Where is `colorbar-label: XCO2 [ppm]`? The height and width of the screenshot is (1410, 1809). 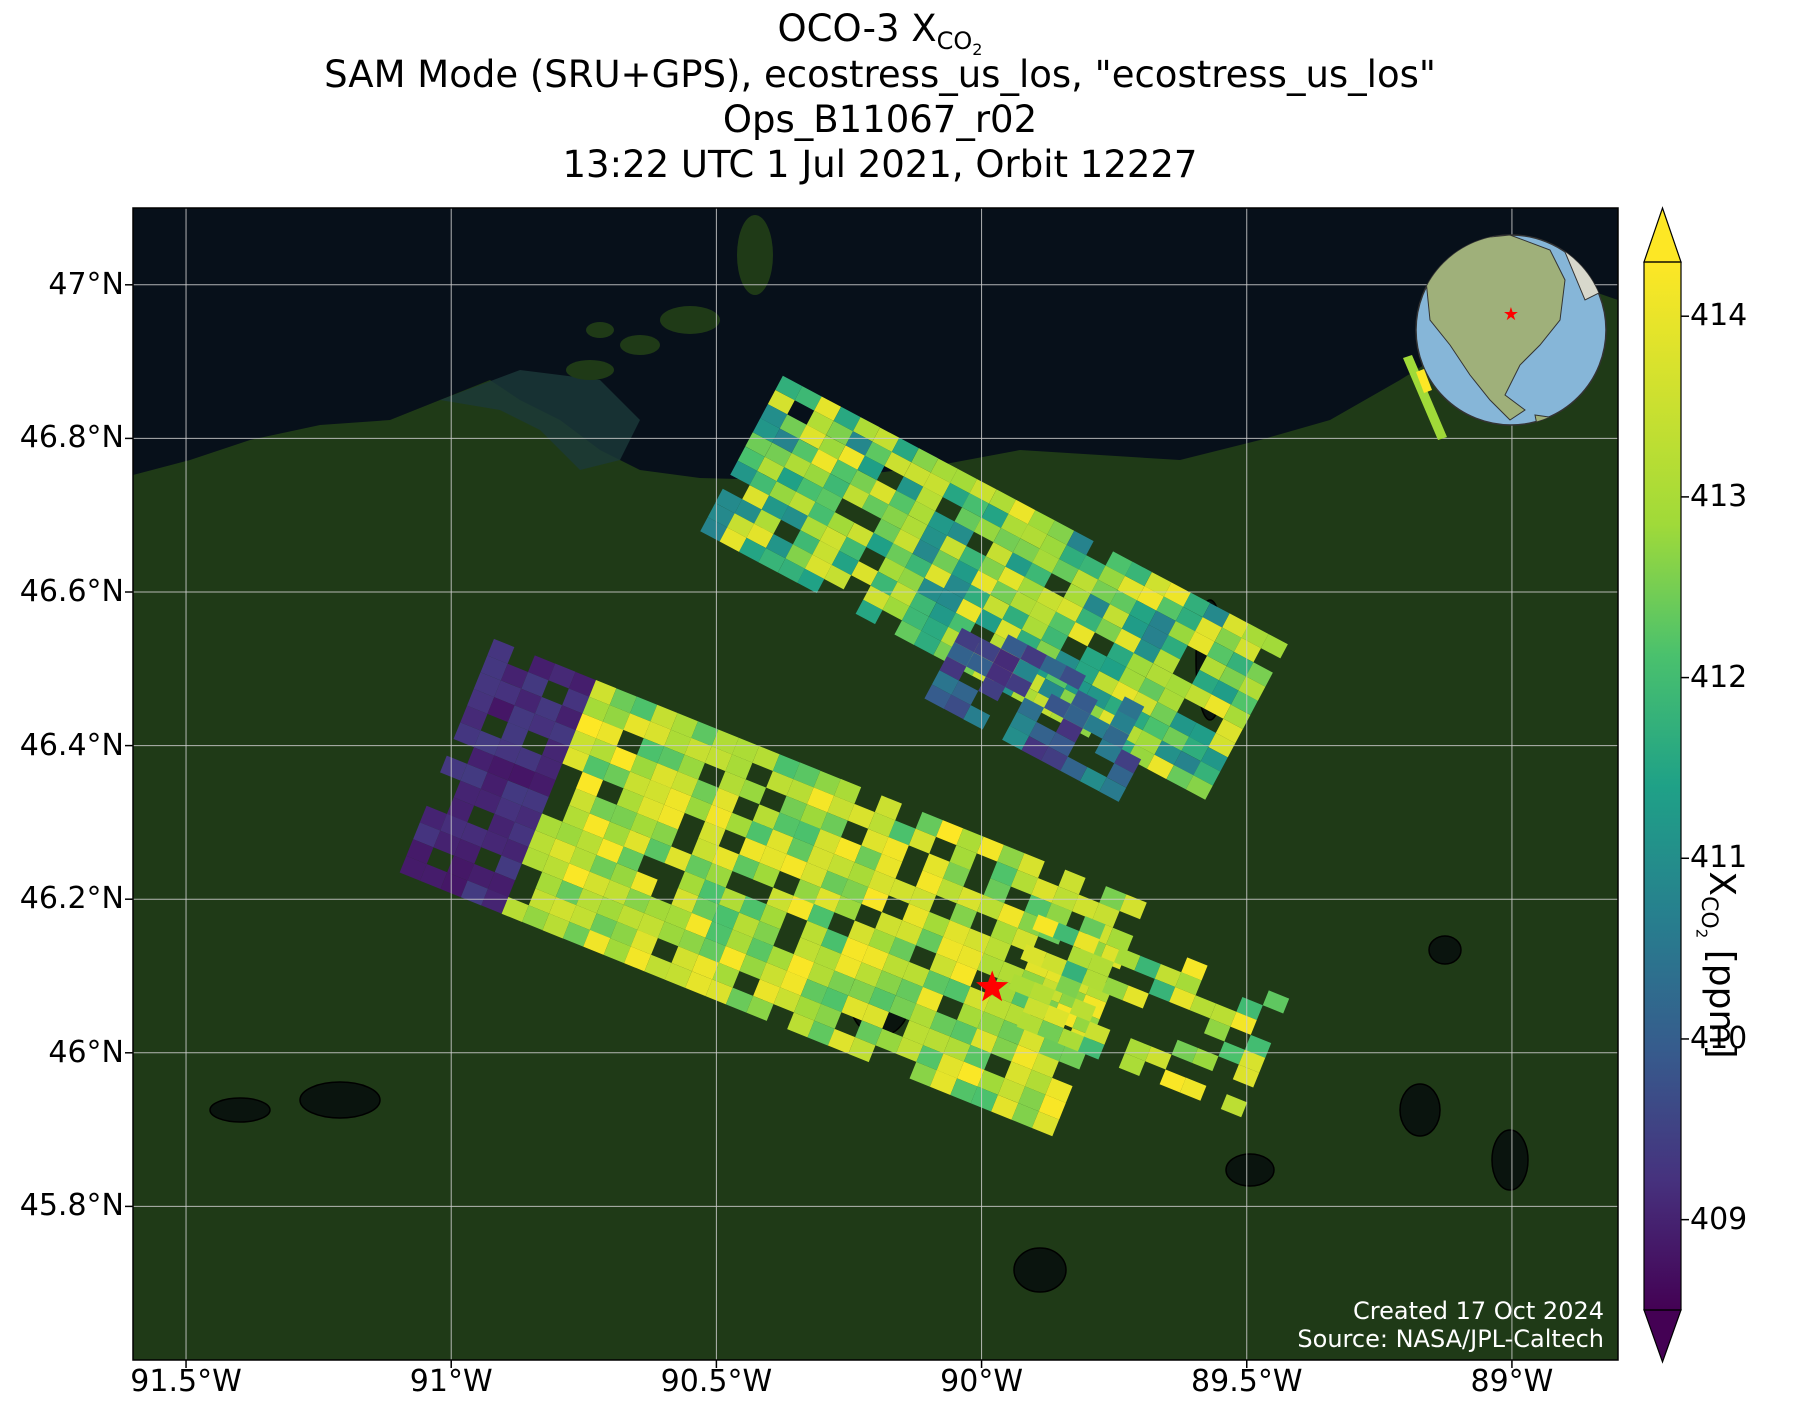
colorbar-label: XCO2 [ppm] is located at coordinates (1717, 965).